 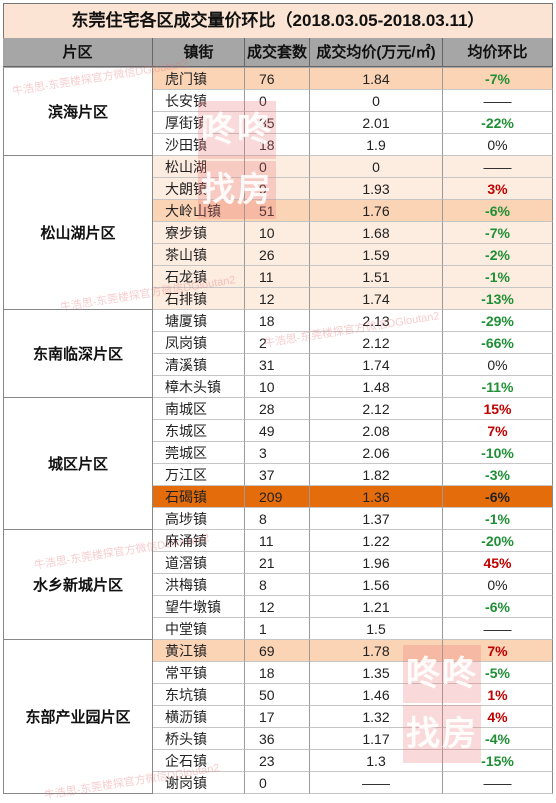 I want to click on count-cell: 3, so click(x=277, y=453).